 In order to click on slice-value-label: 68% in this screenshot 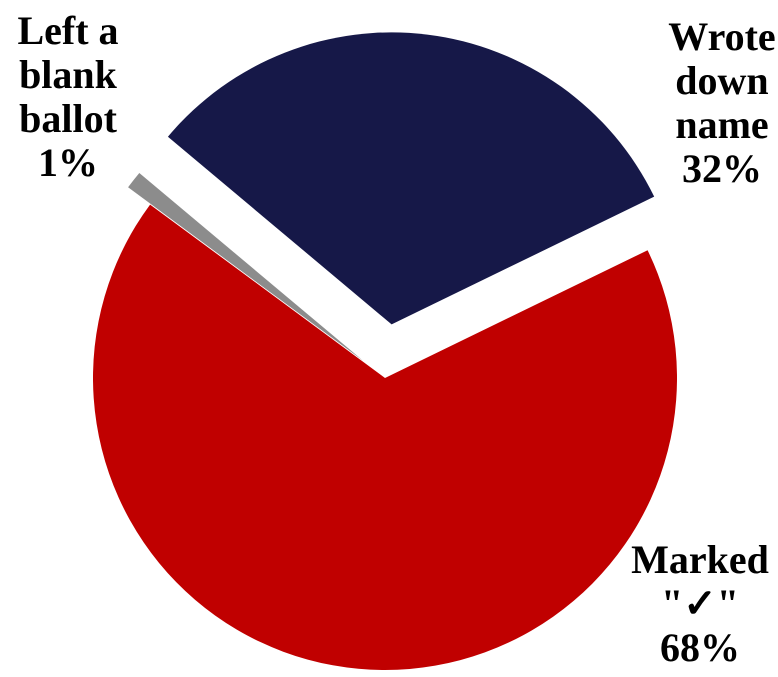, I will do `click(700, 647)`.